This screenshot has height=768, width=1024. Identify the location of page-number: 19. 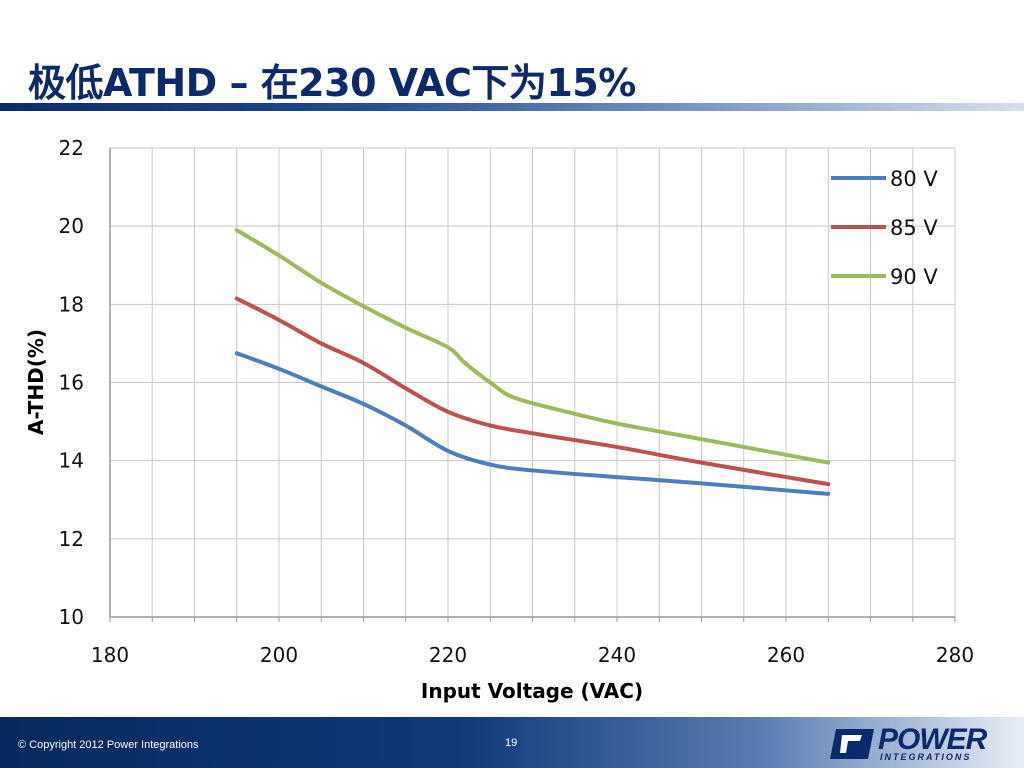
(511, 743).